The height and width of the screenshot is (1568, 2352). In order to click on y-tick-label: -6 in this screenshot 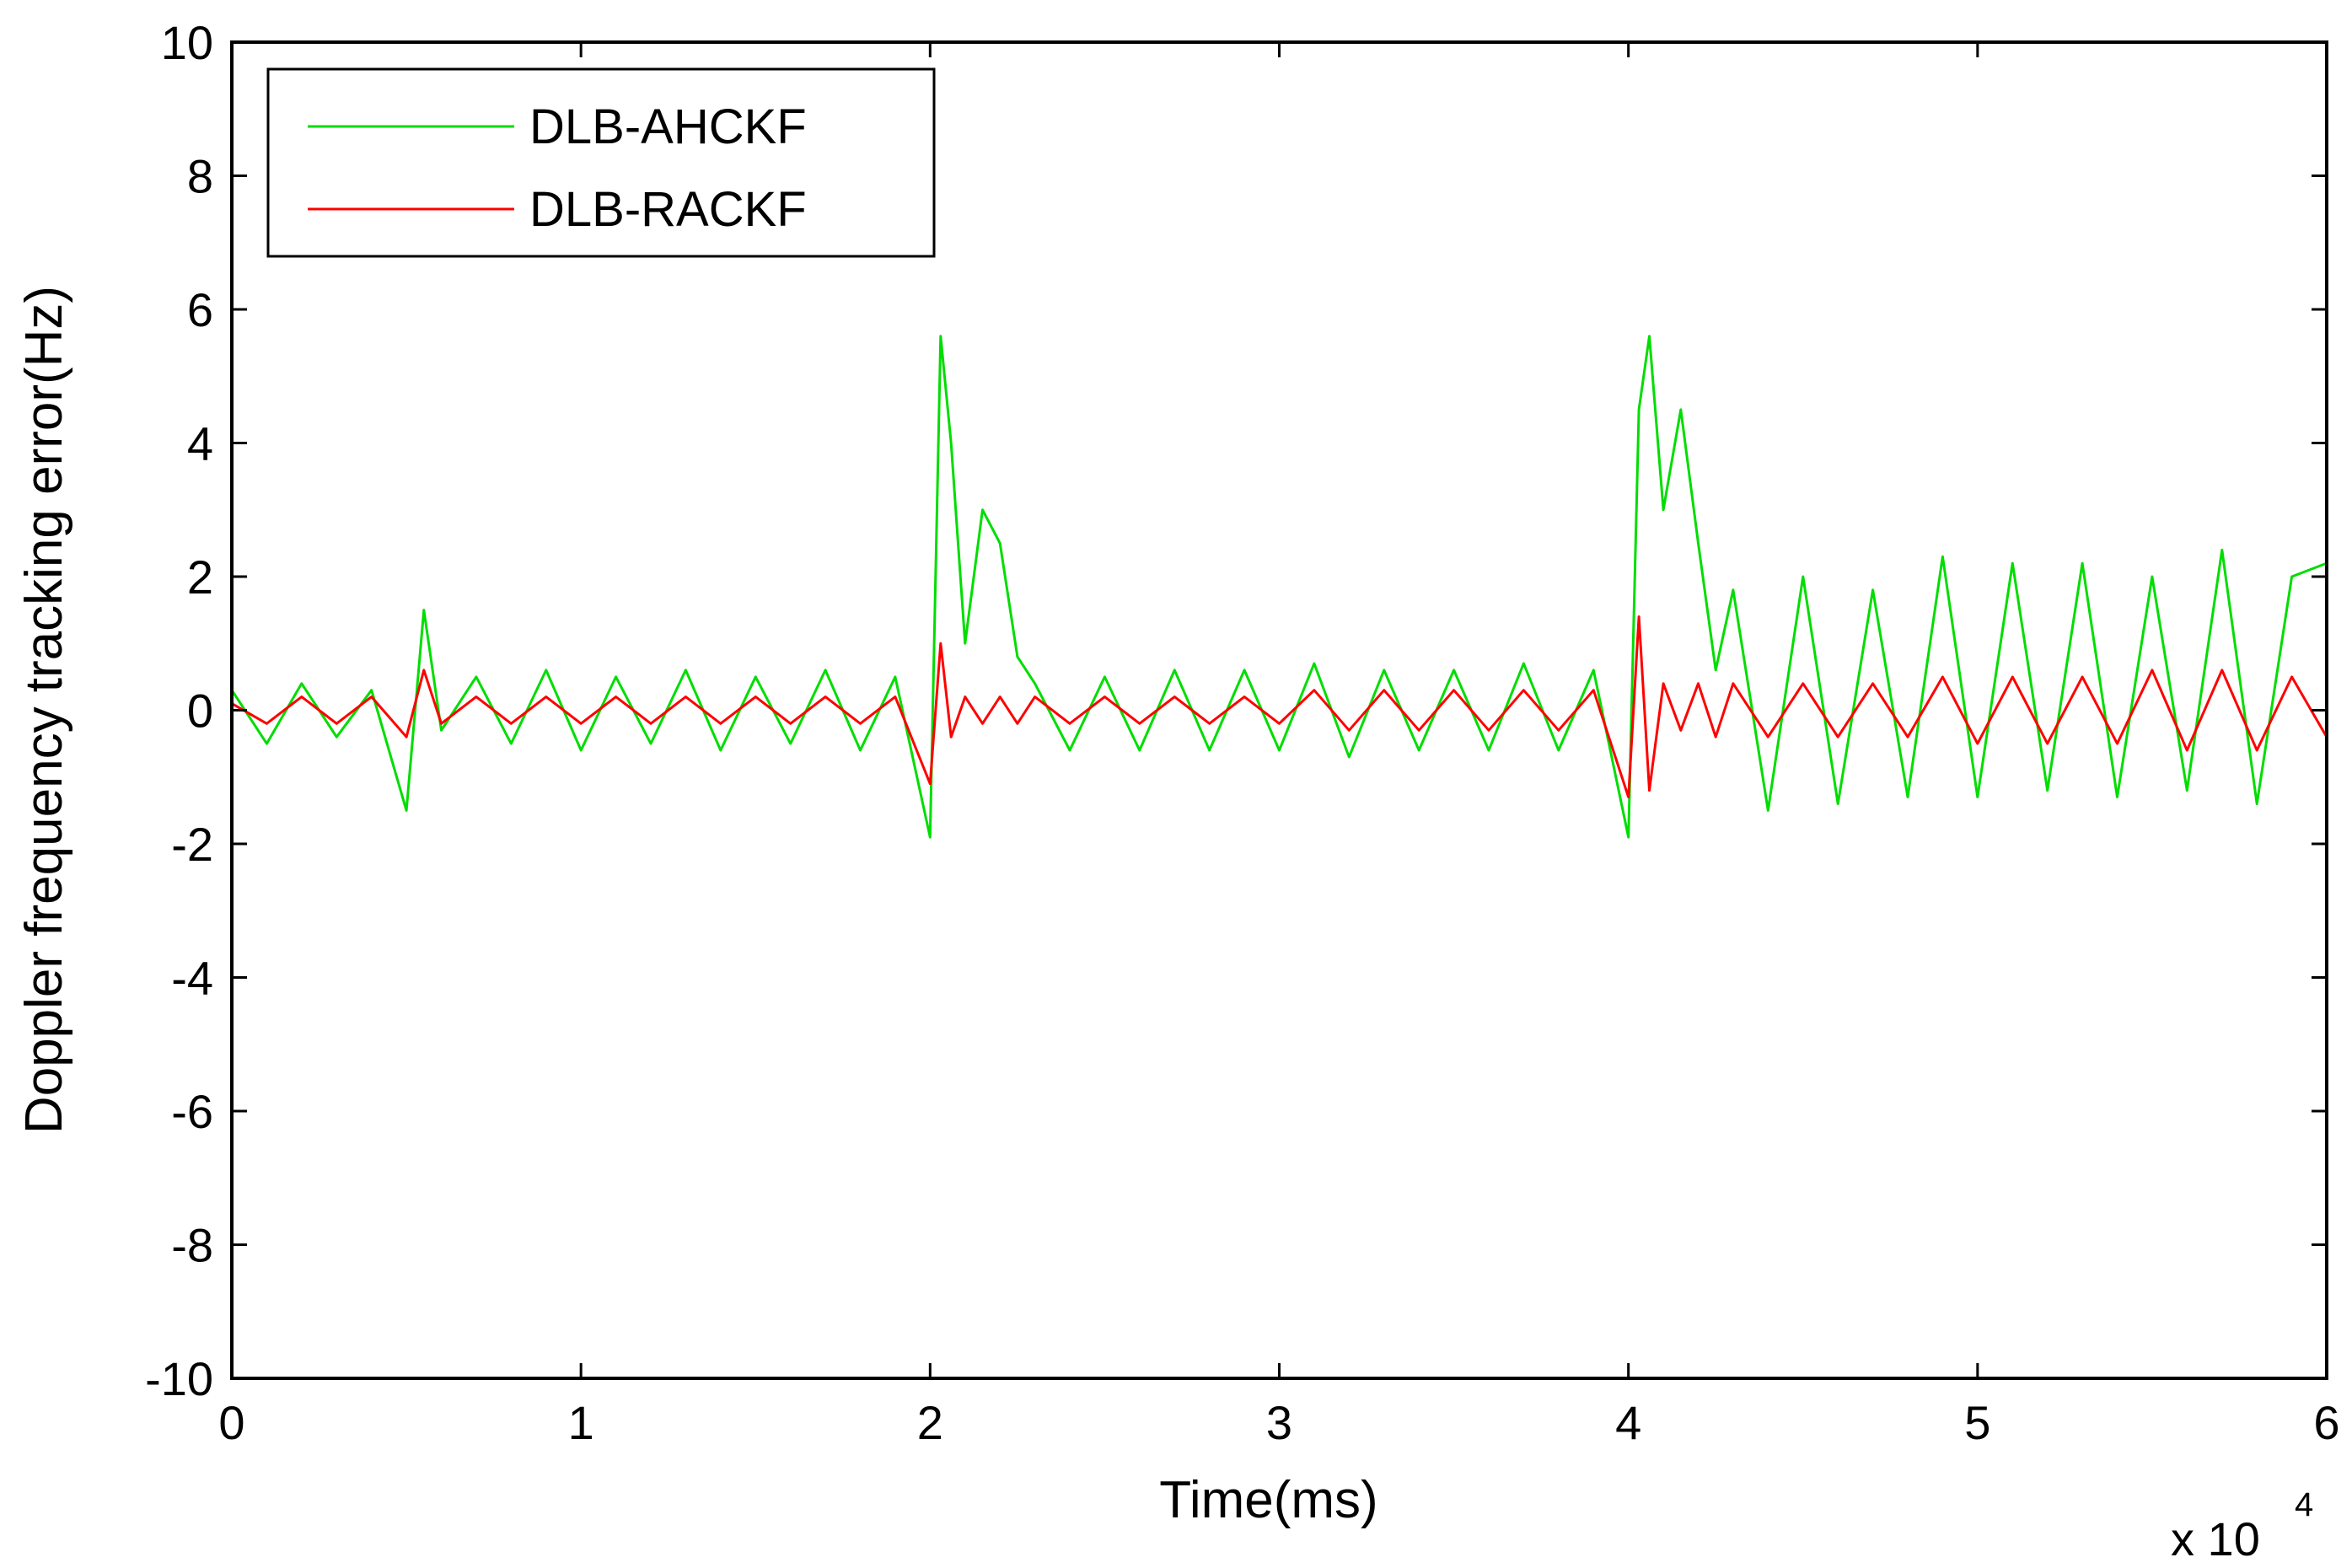, I will do `click(192, 1111)`.